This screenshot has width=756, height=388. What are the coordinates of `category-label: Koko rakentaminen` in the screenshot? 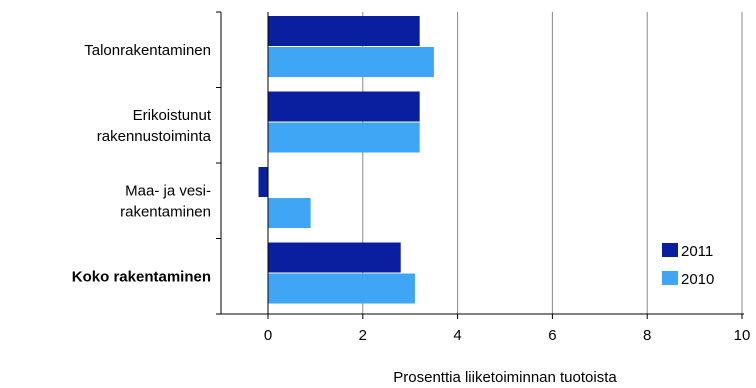 It's located at (141, 276).